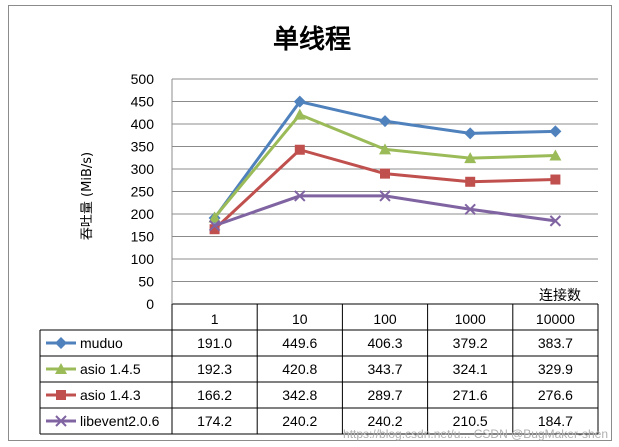 This screenshot has width=619, height=447. What do you see at coordinates (555, 395) in the screenshot?
I see `data-label: 276.6` at bounding box center [555, 395].